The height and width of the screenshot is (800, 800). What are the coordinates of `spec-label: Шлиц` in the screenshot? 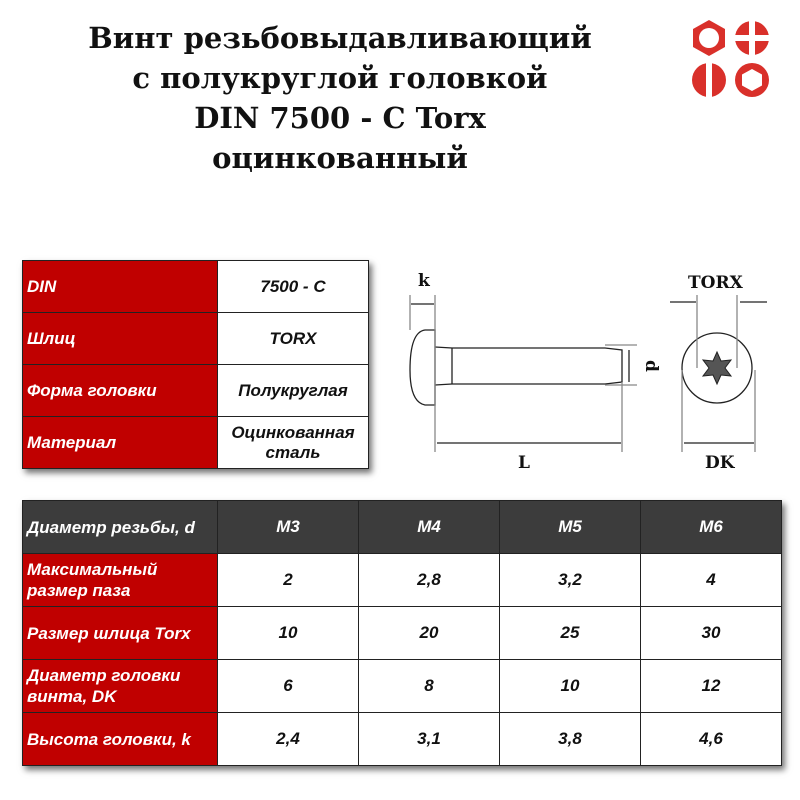 It's located at (120, 338).